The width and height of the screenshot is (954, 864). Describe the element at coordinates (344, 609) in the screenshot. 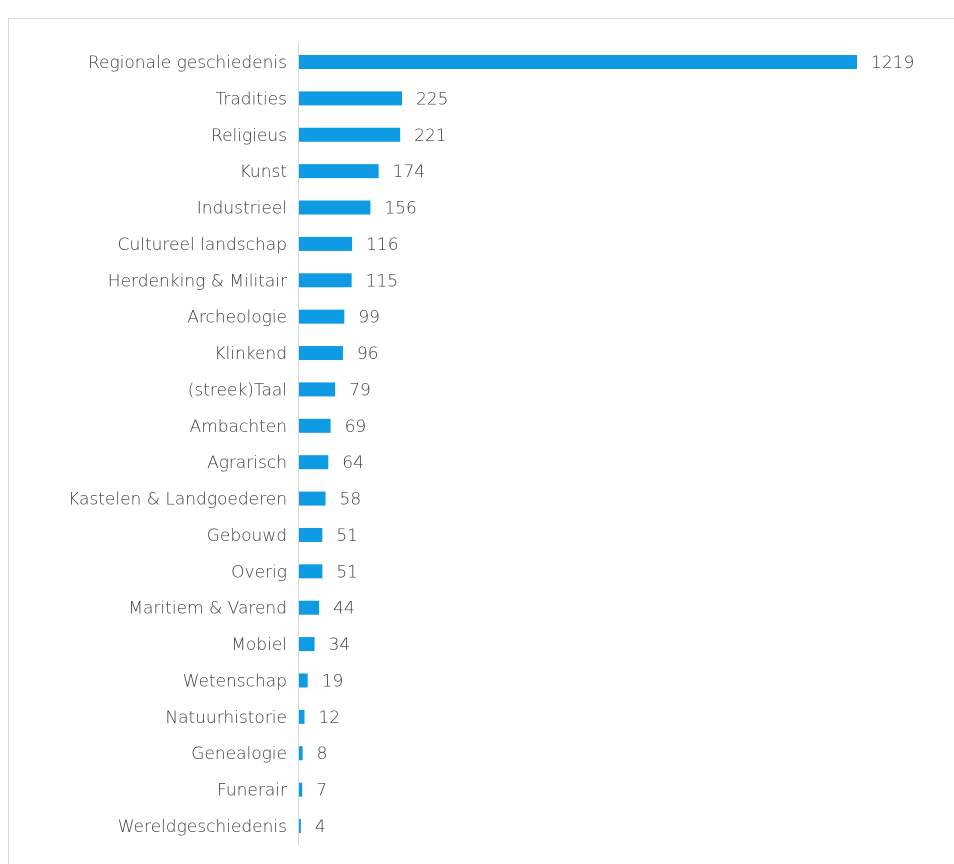

I see `value-label: 44` at that location.